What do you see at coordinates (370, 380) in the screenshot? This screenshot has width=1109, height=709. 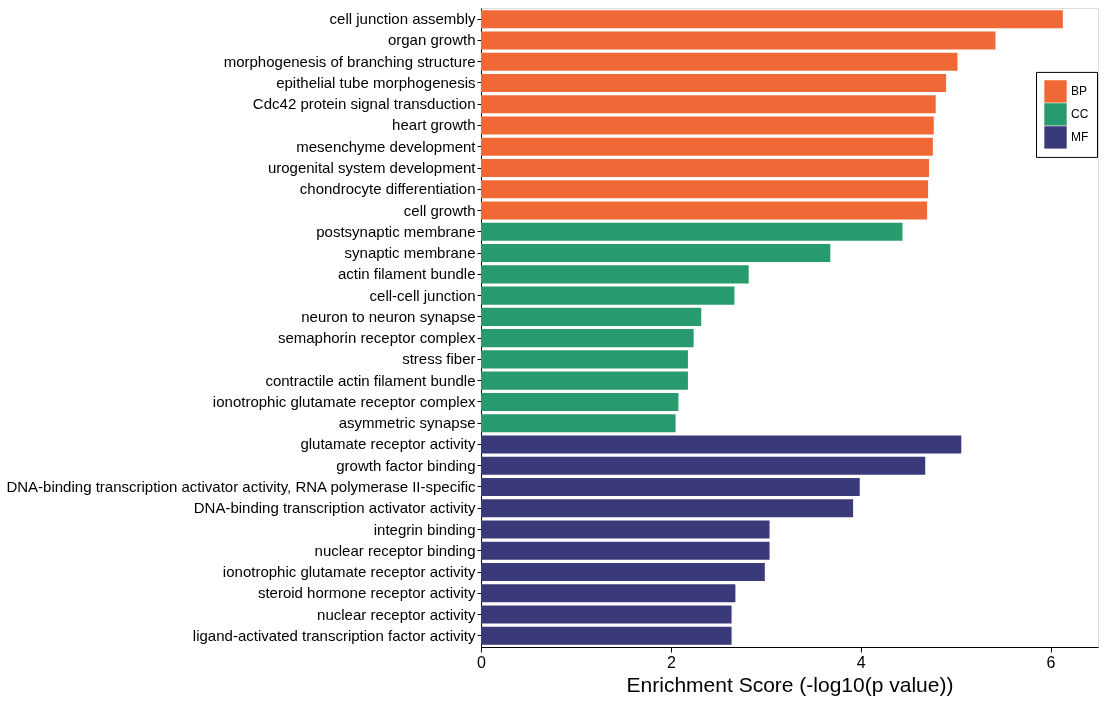 I see `y-tick-label: contractile actin filament bundle` at bounding box center [370, 380].